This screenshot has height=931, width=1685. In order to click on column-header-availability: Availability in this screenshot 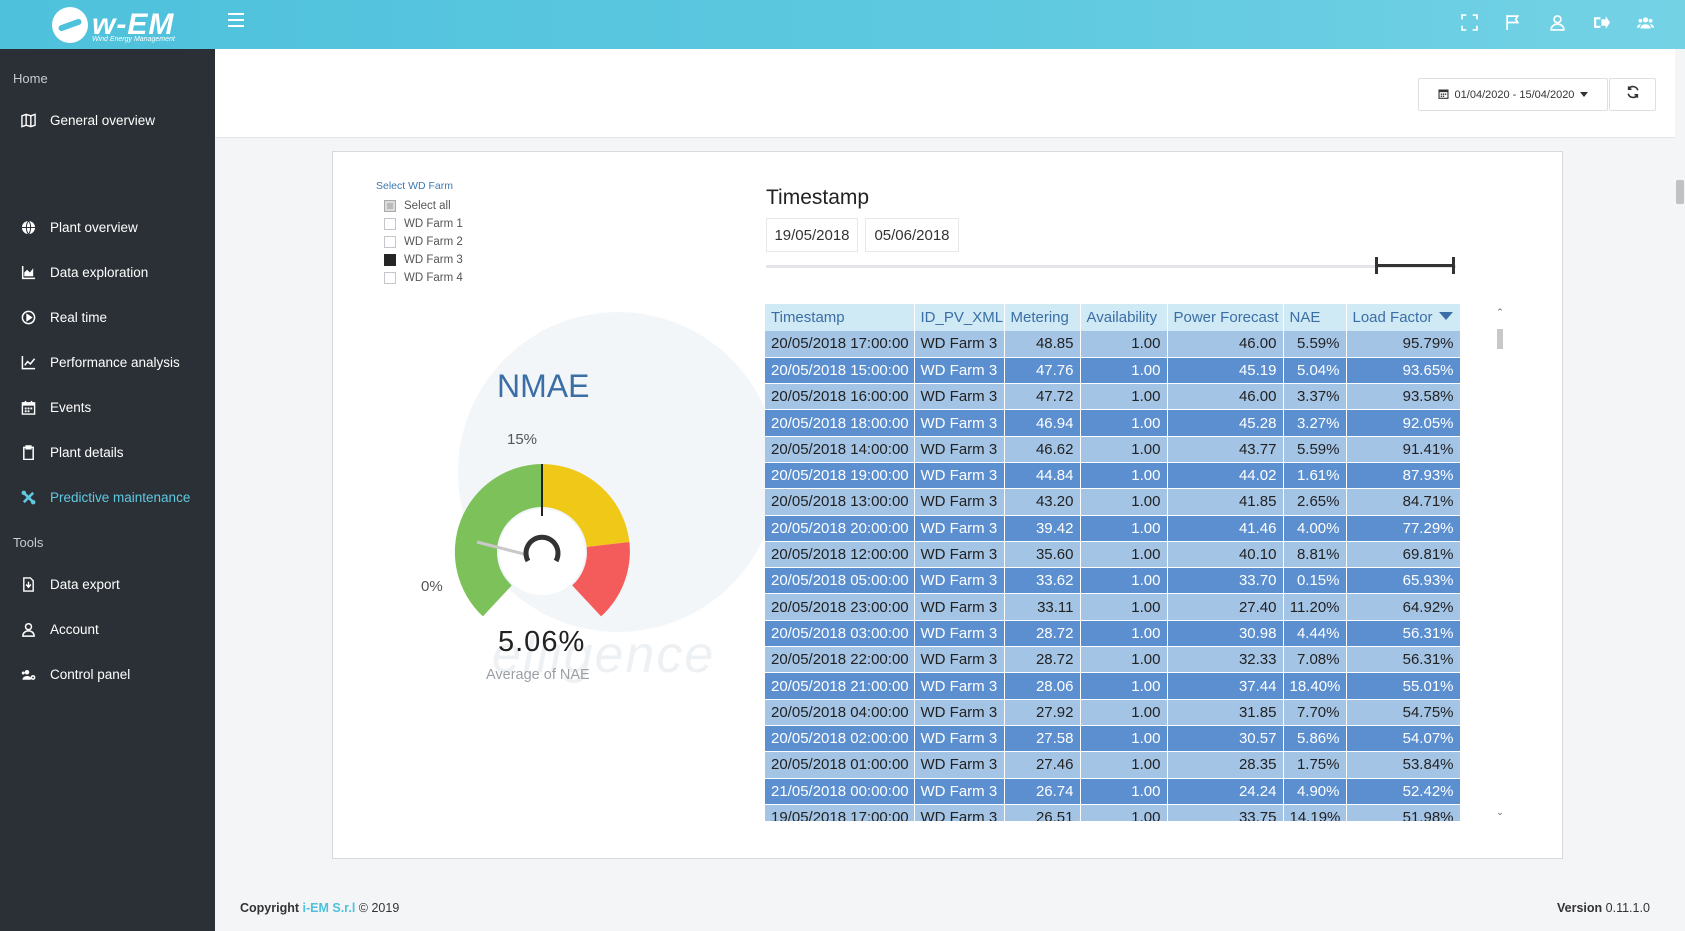, I will do `click(1124, 317)`.